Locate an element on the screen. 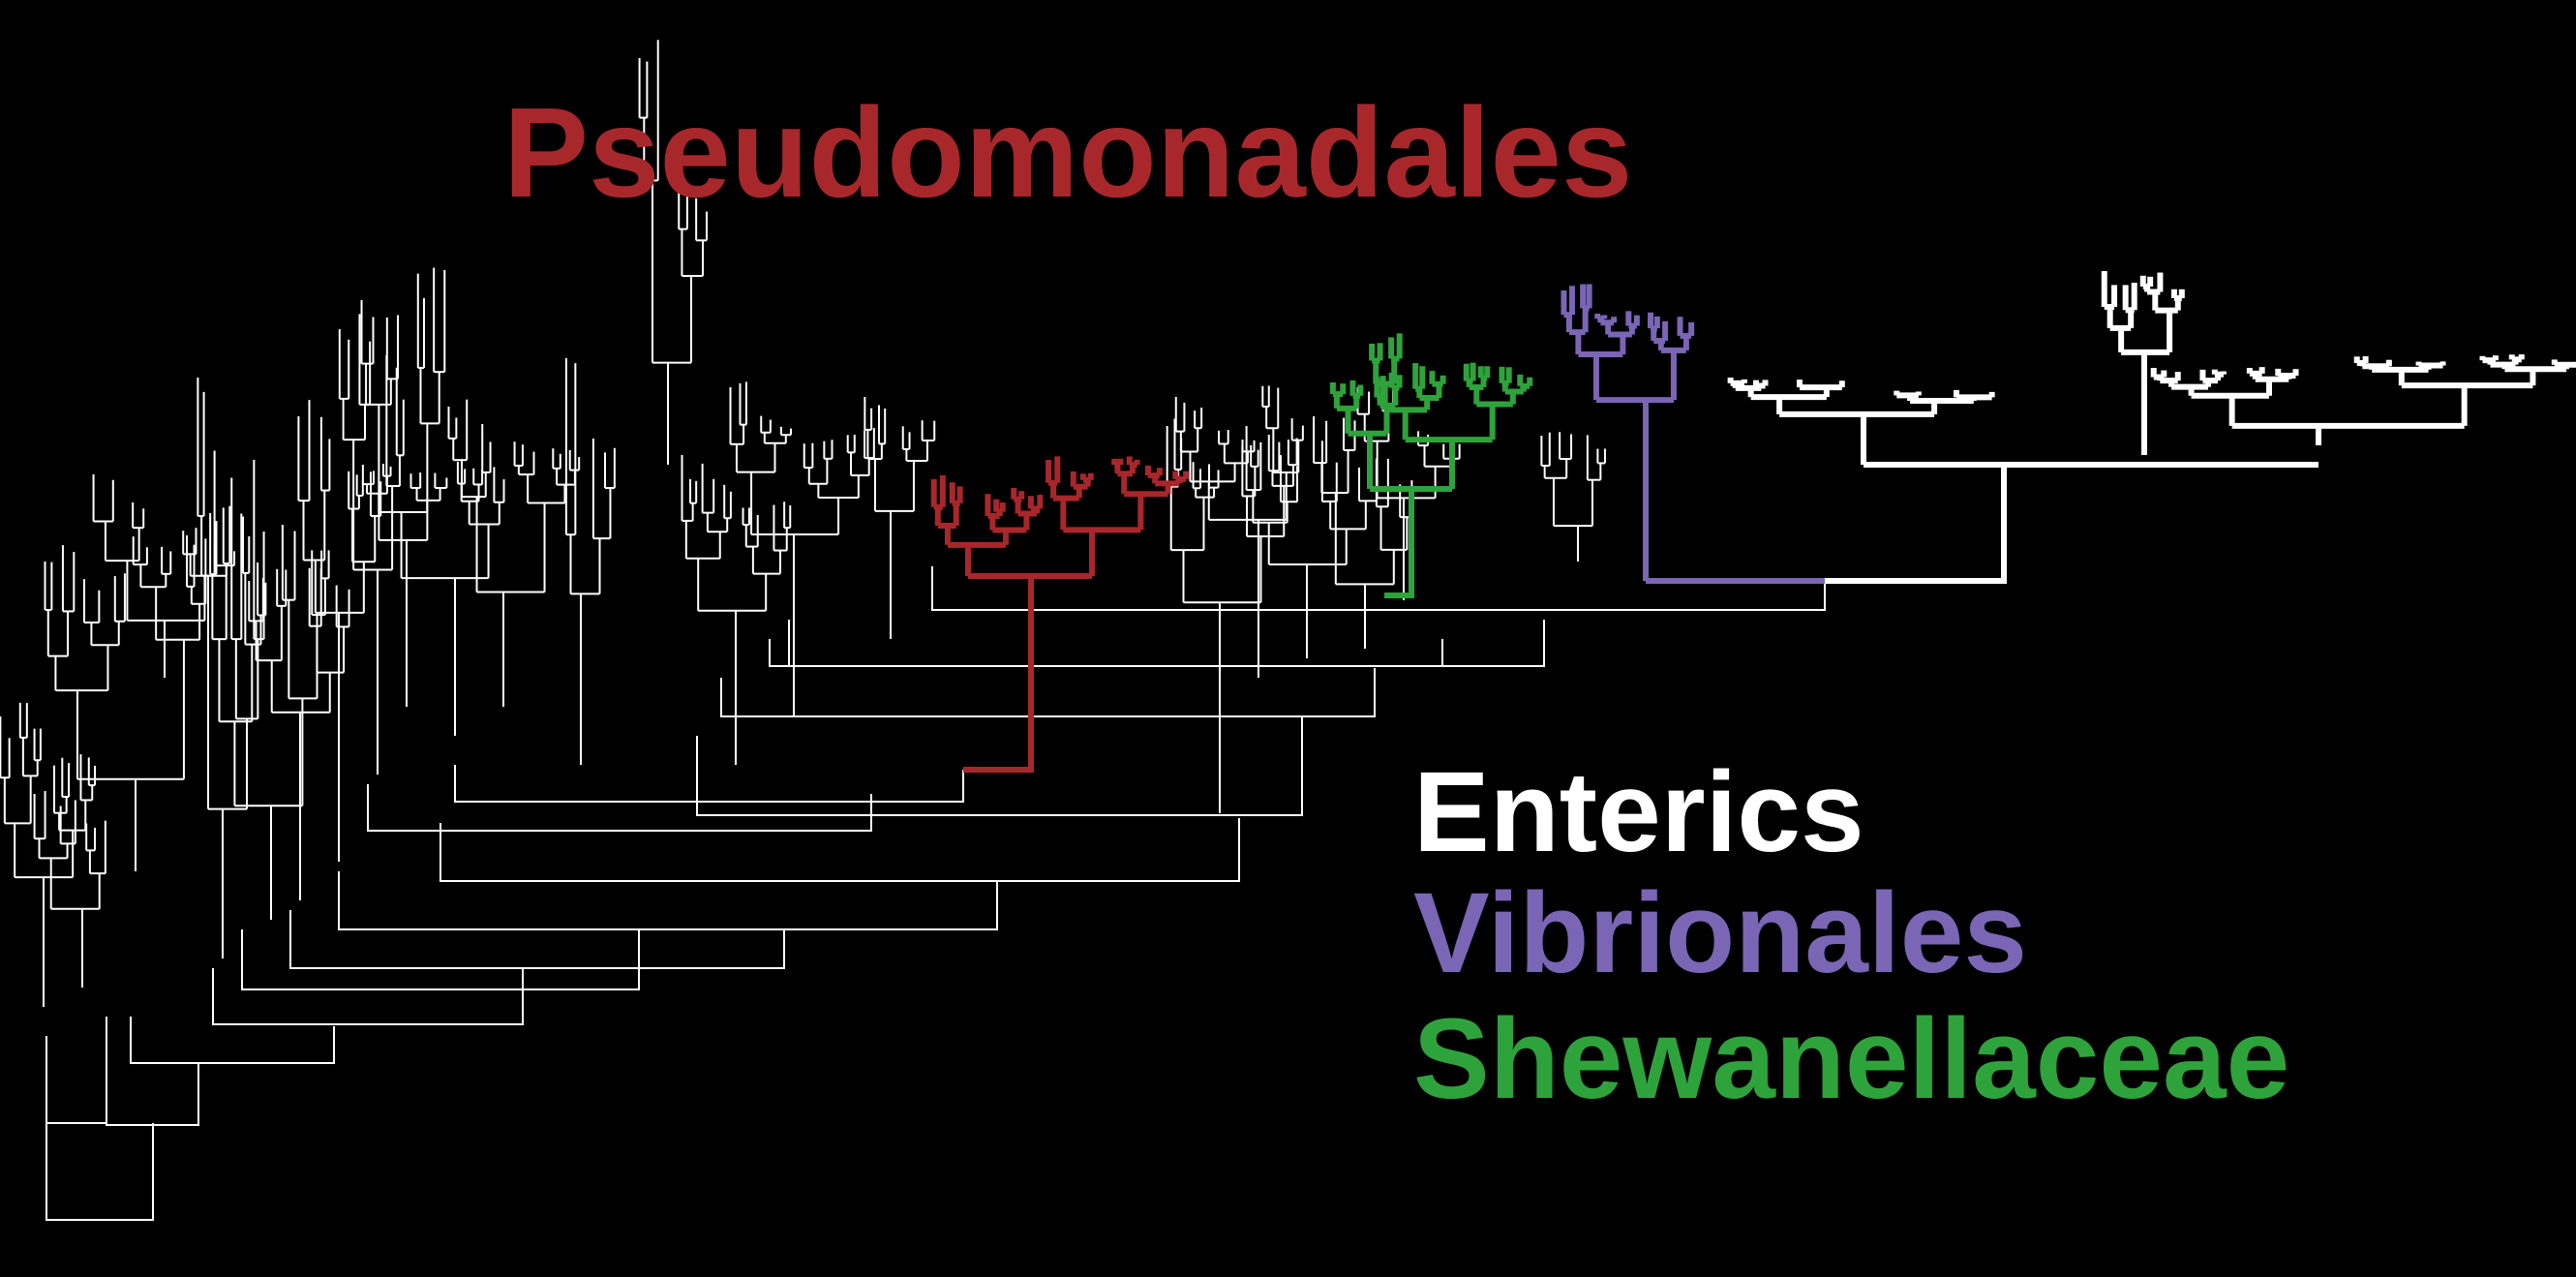  shewanellaceae-clade is located at coordinates (1431, 466).